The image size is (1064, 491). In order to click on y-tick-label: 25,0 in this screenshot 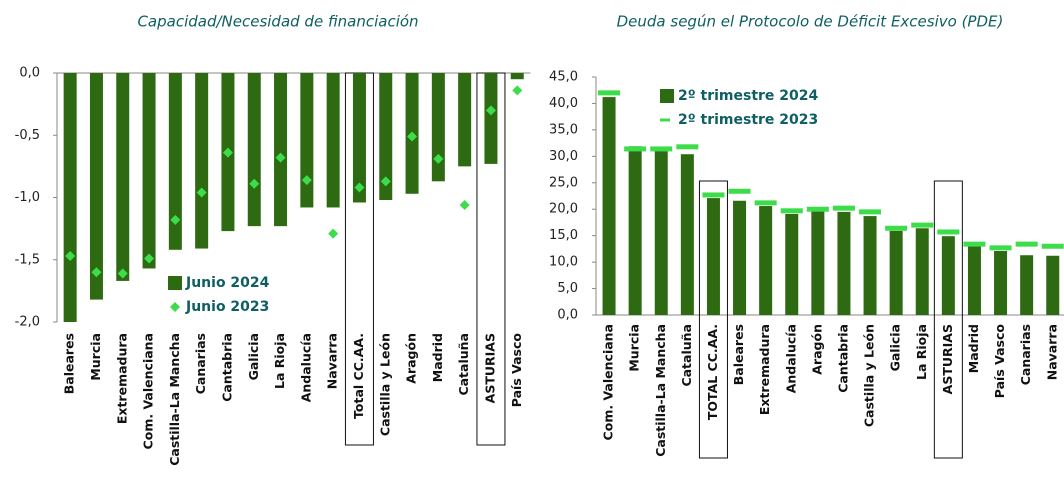, I will do `click(563, 182)`.